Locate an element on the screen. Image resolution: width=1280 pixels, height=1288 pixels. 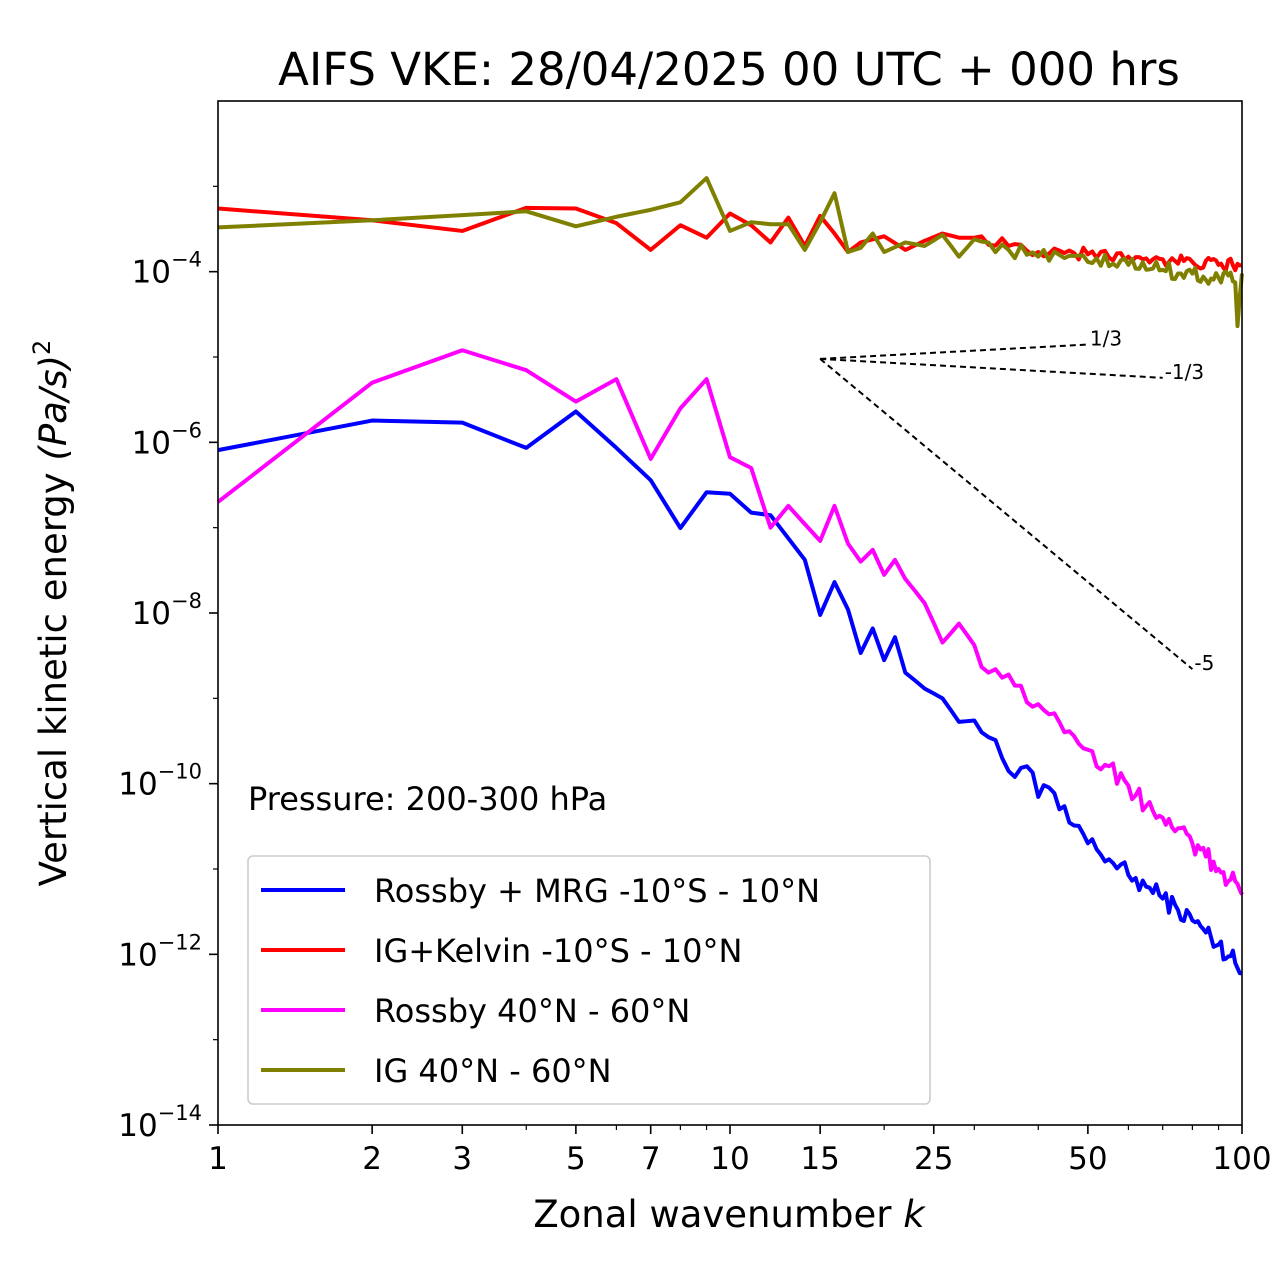
y-tick-exponent: −14 is located at coordinates (180, 1113).